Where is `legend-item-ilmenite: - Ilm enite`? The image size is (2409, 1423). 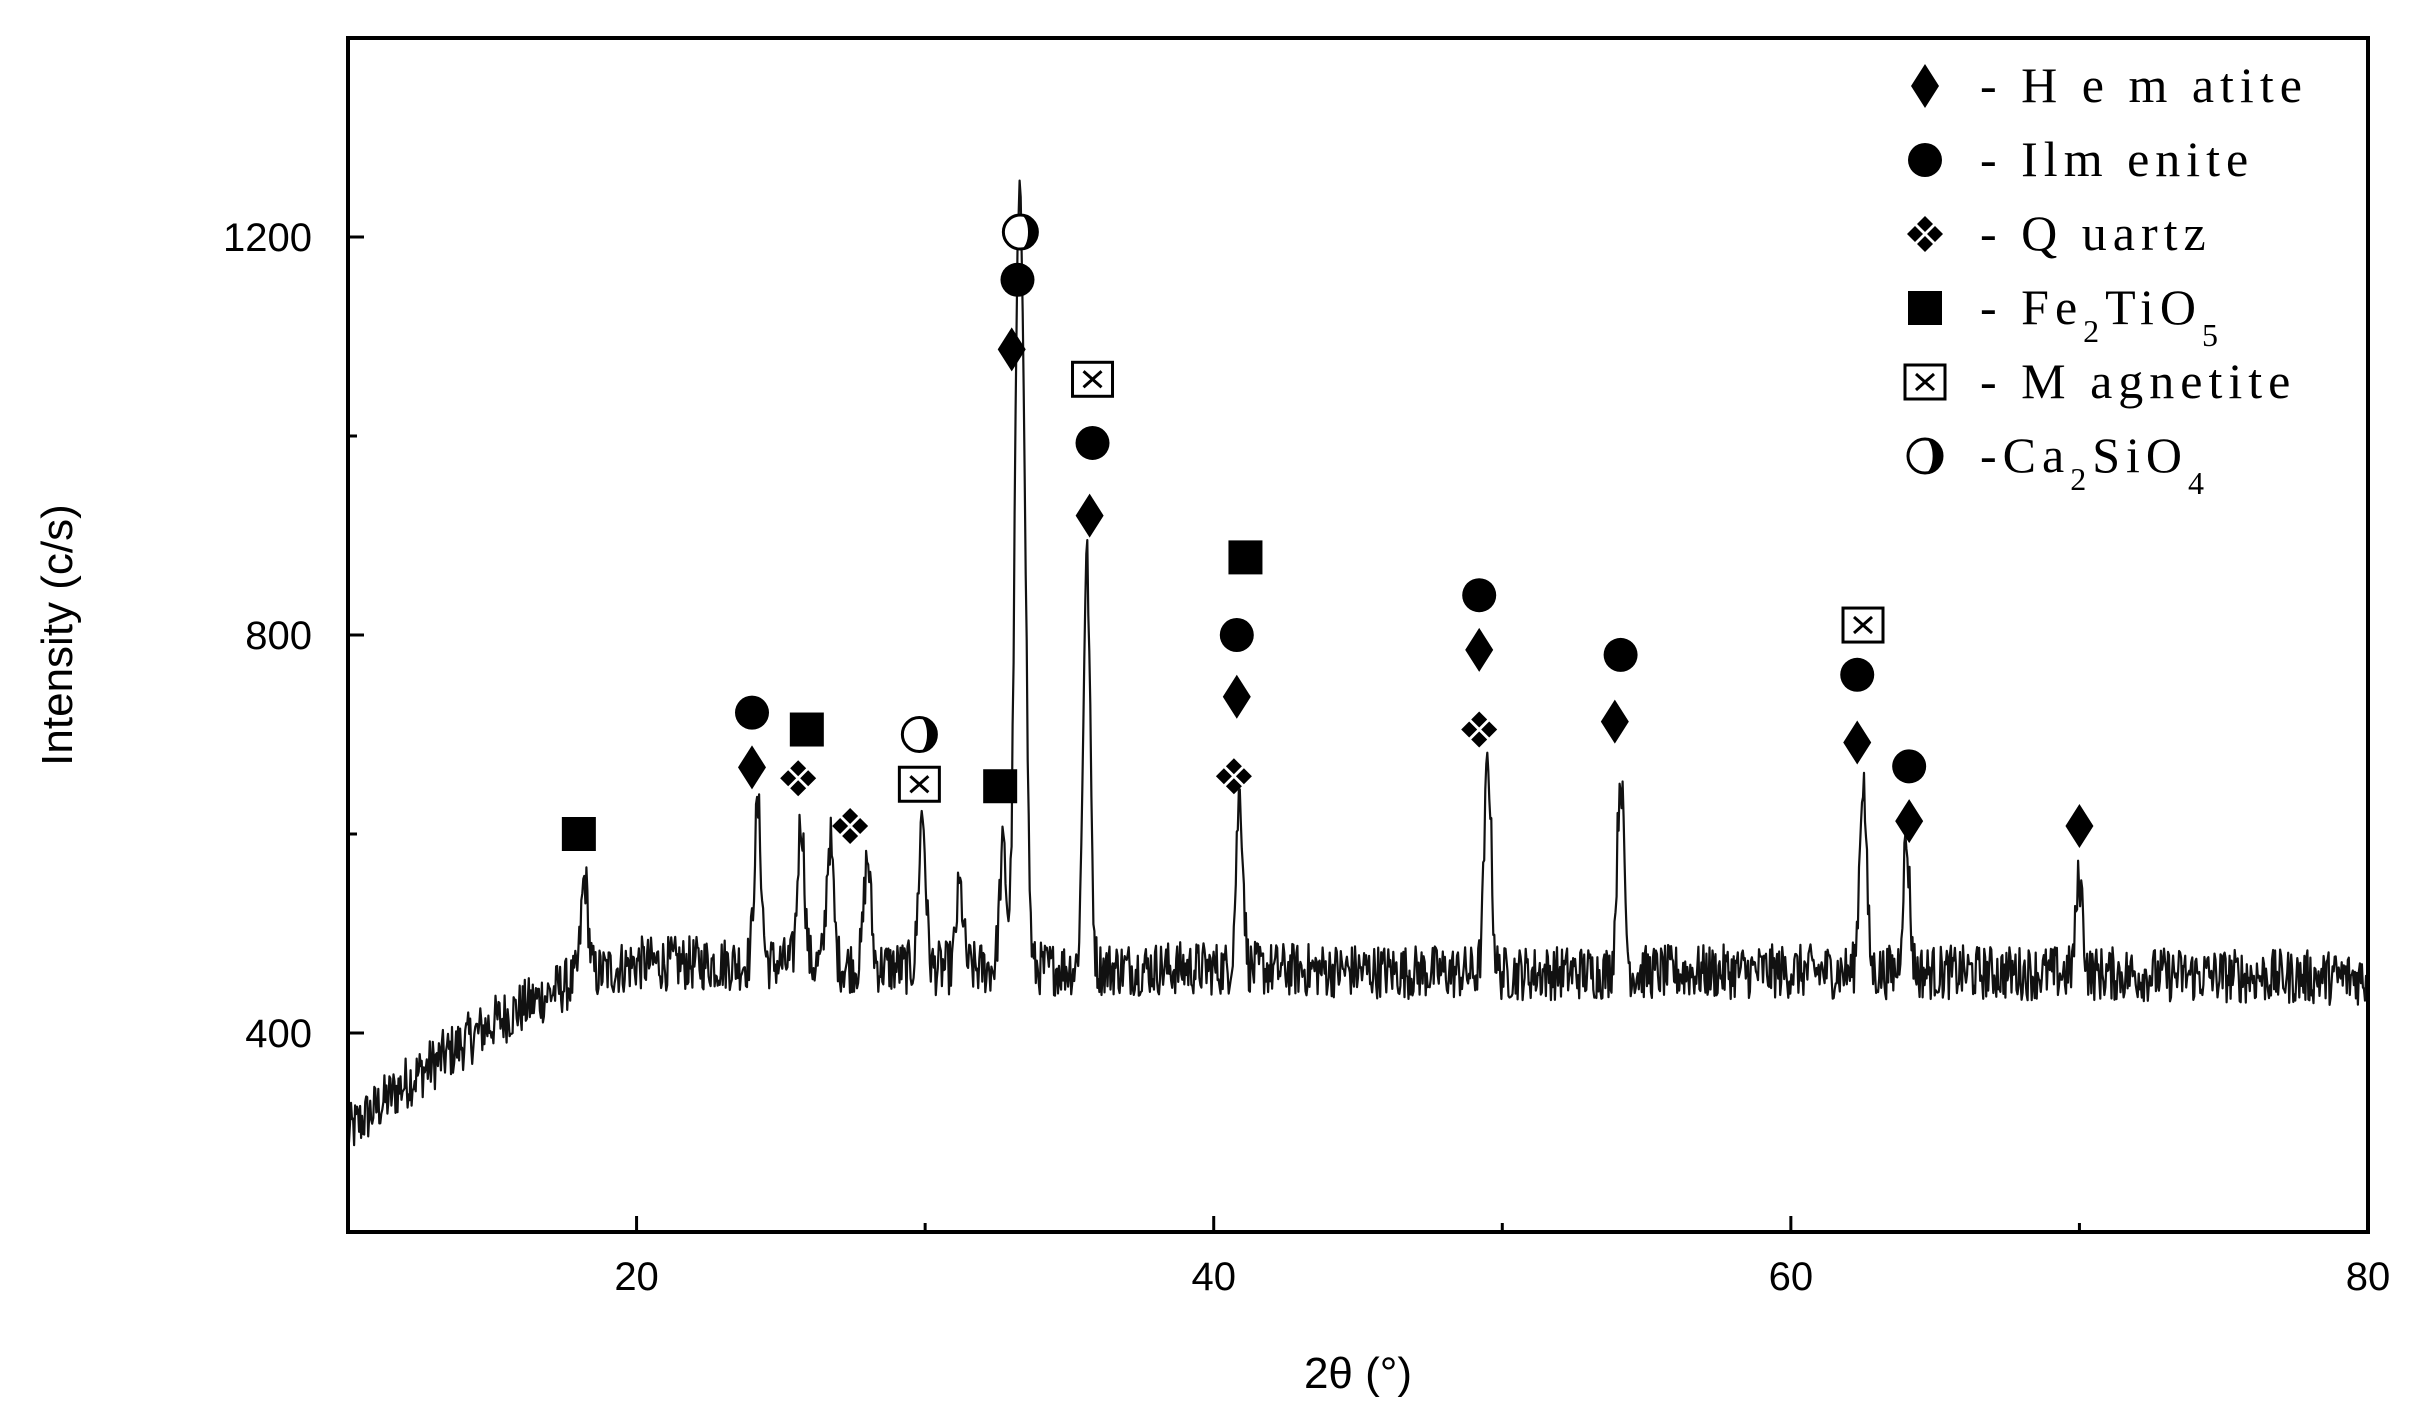 legend-item-ilmenite: - Ilm enite is located at coordinates (2081, 159).